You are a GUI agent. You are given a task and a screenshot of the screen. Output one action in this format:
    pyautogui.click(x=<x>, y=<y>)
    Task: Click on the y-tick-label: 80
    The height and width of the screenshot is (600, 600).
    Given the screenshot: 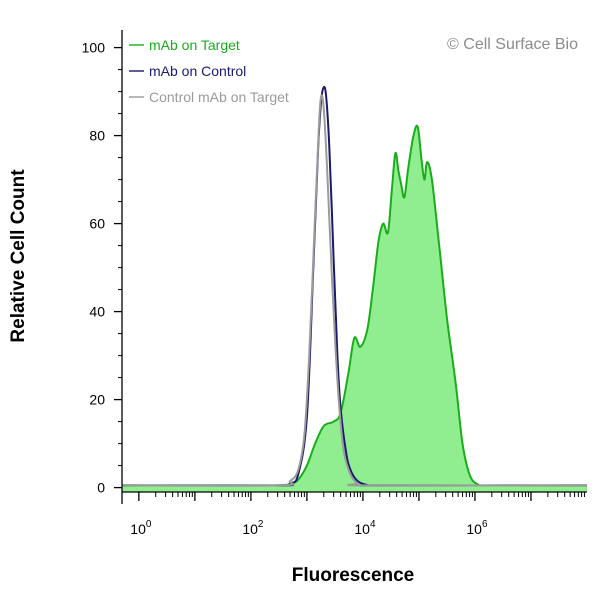 What is the action you would take?
    pyautogui.click(x=97, y=136)
    